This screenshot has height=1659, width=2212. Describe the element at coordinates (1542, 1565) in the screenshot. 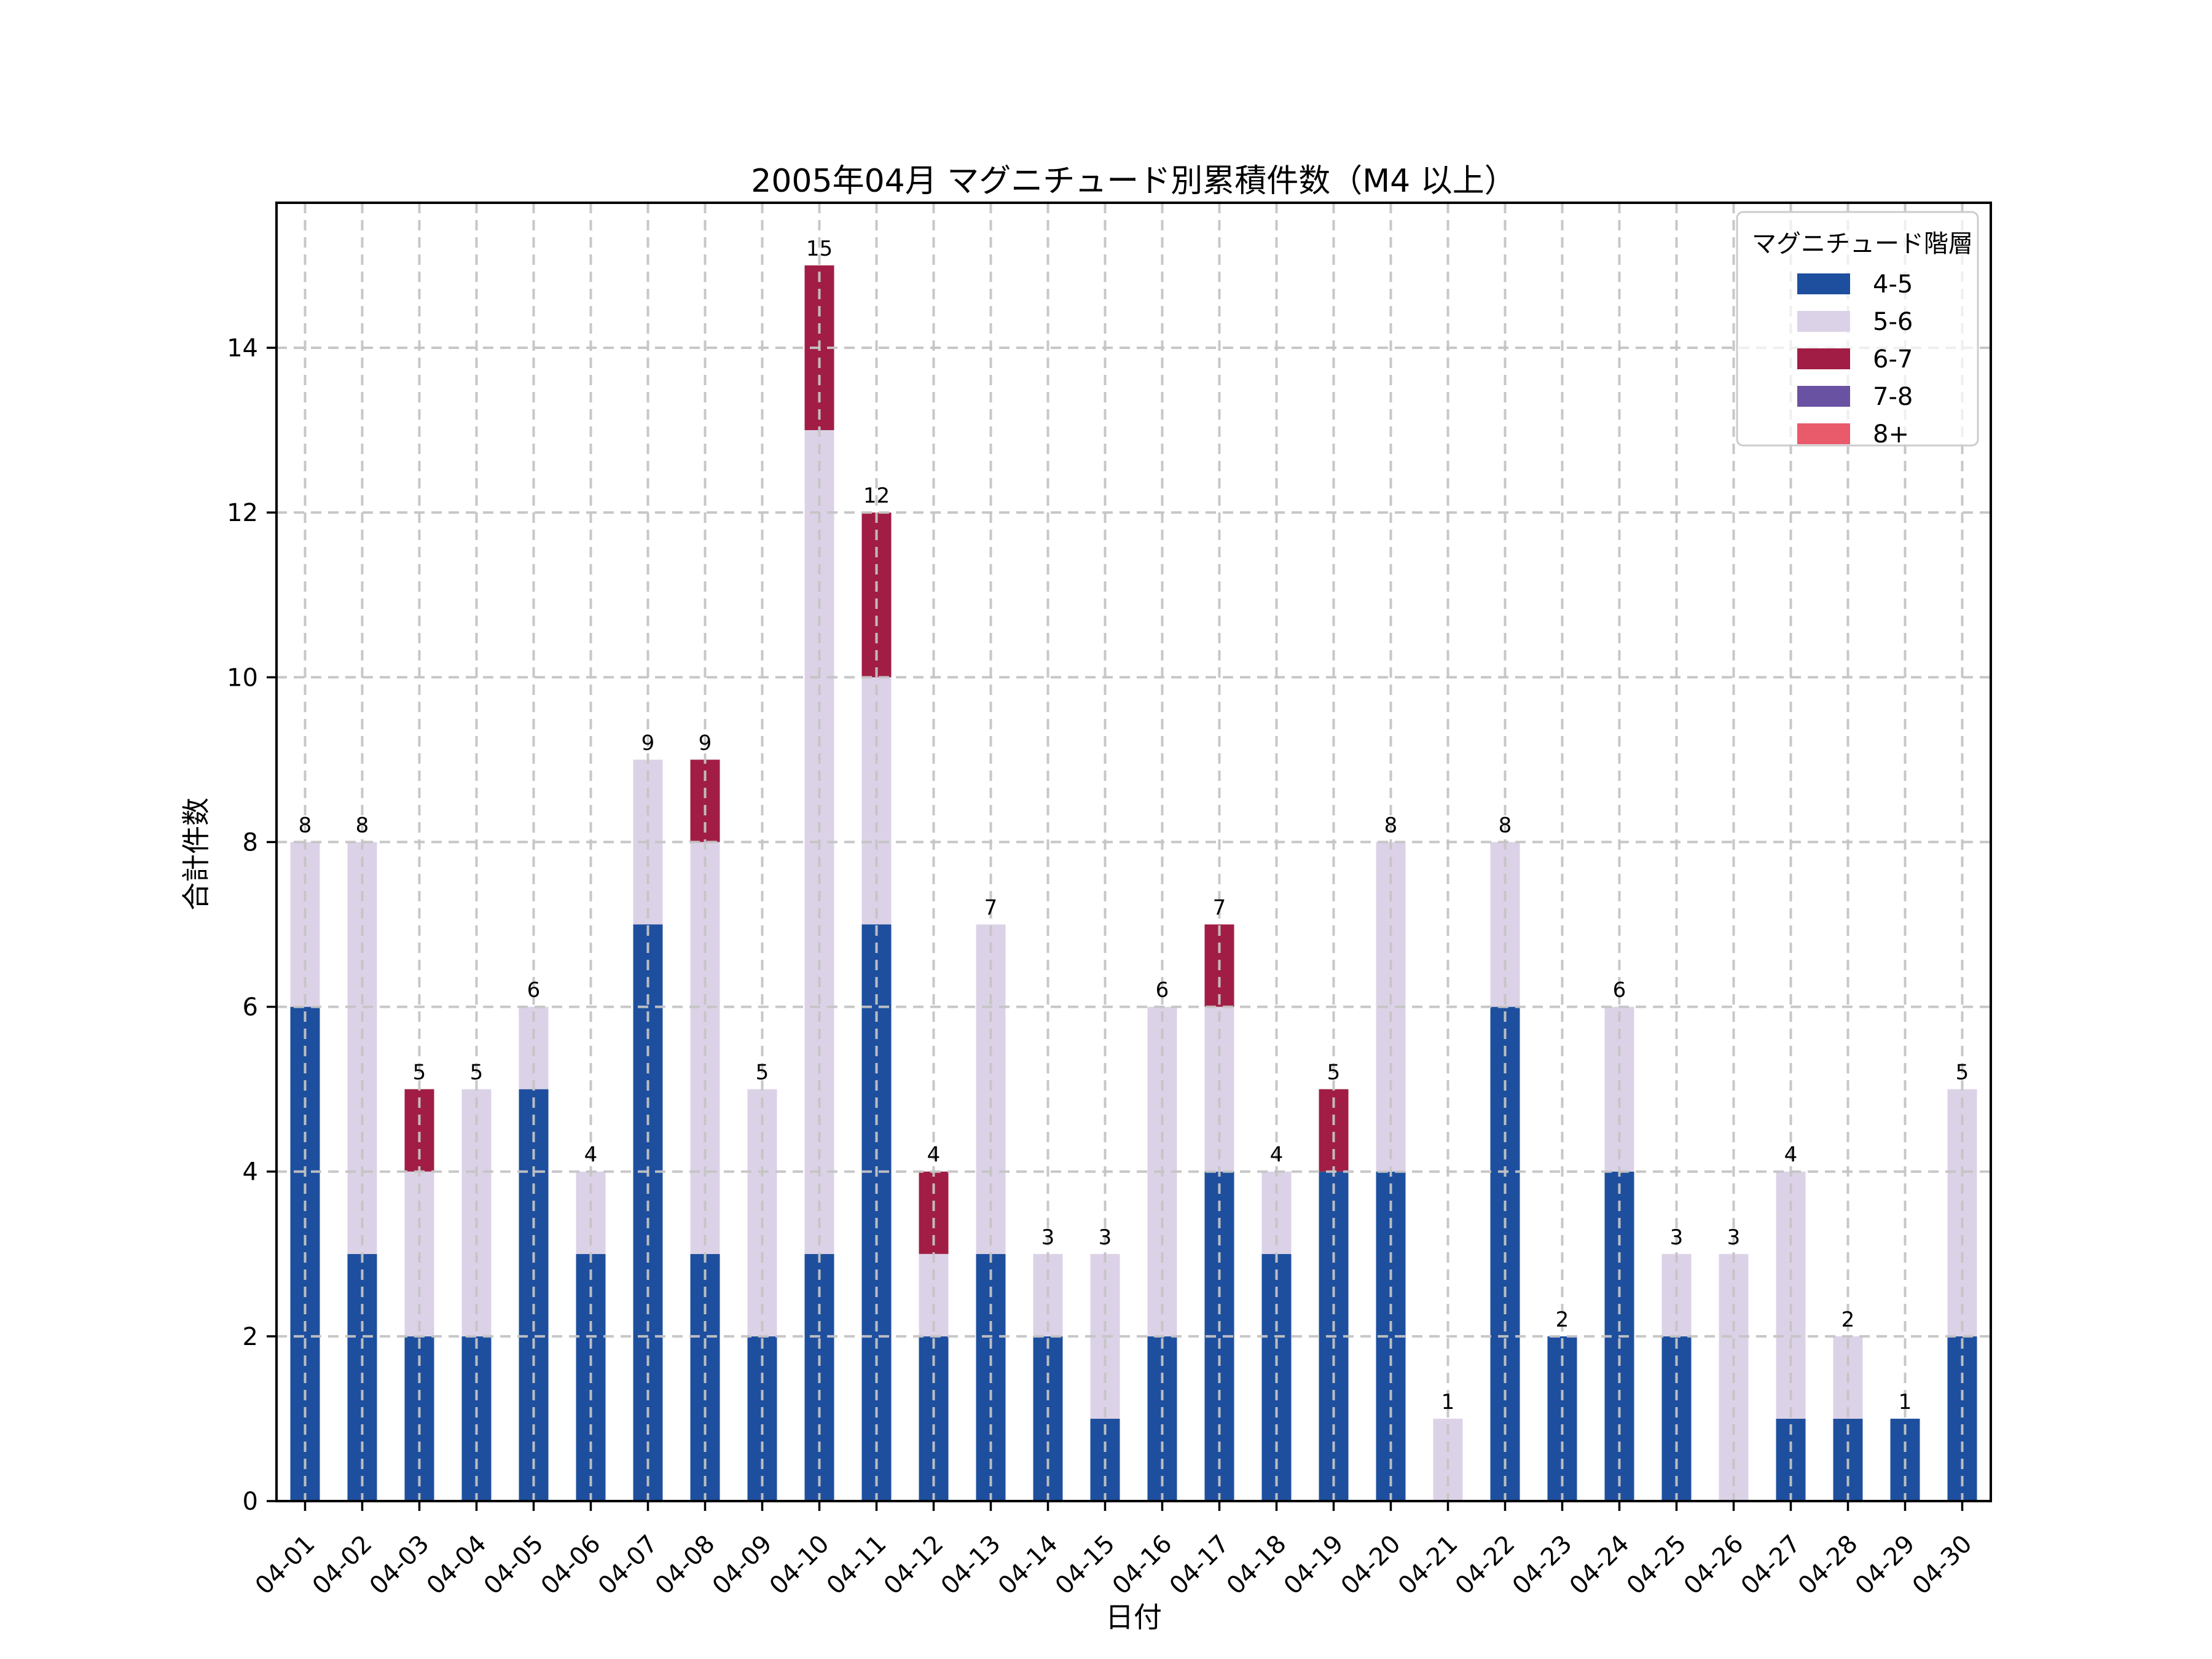

I see `x-tick-label: 04-23` at that location.